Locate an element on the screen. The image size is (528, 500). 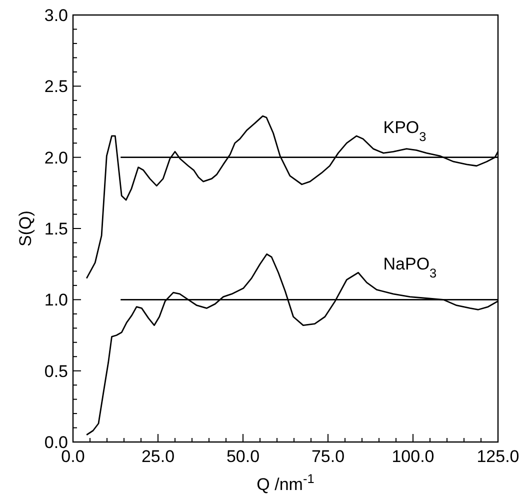
series-label: KPO$_{3}$ is located at coordinates (404, 131).